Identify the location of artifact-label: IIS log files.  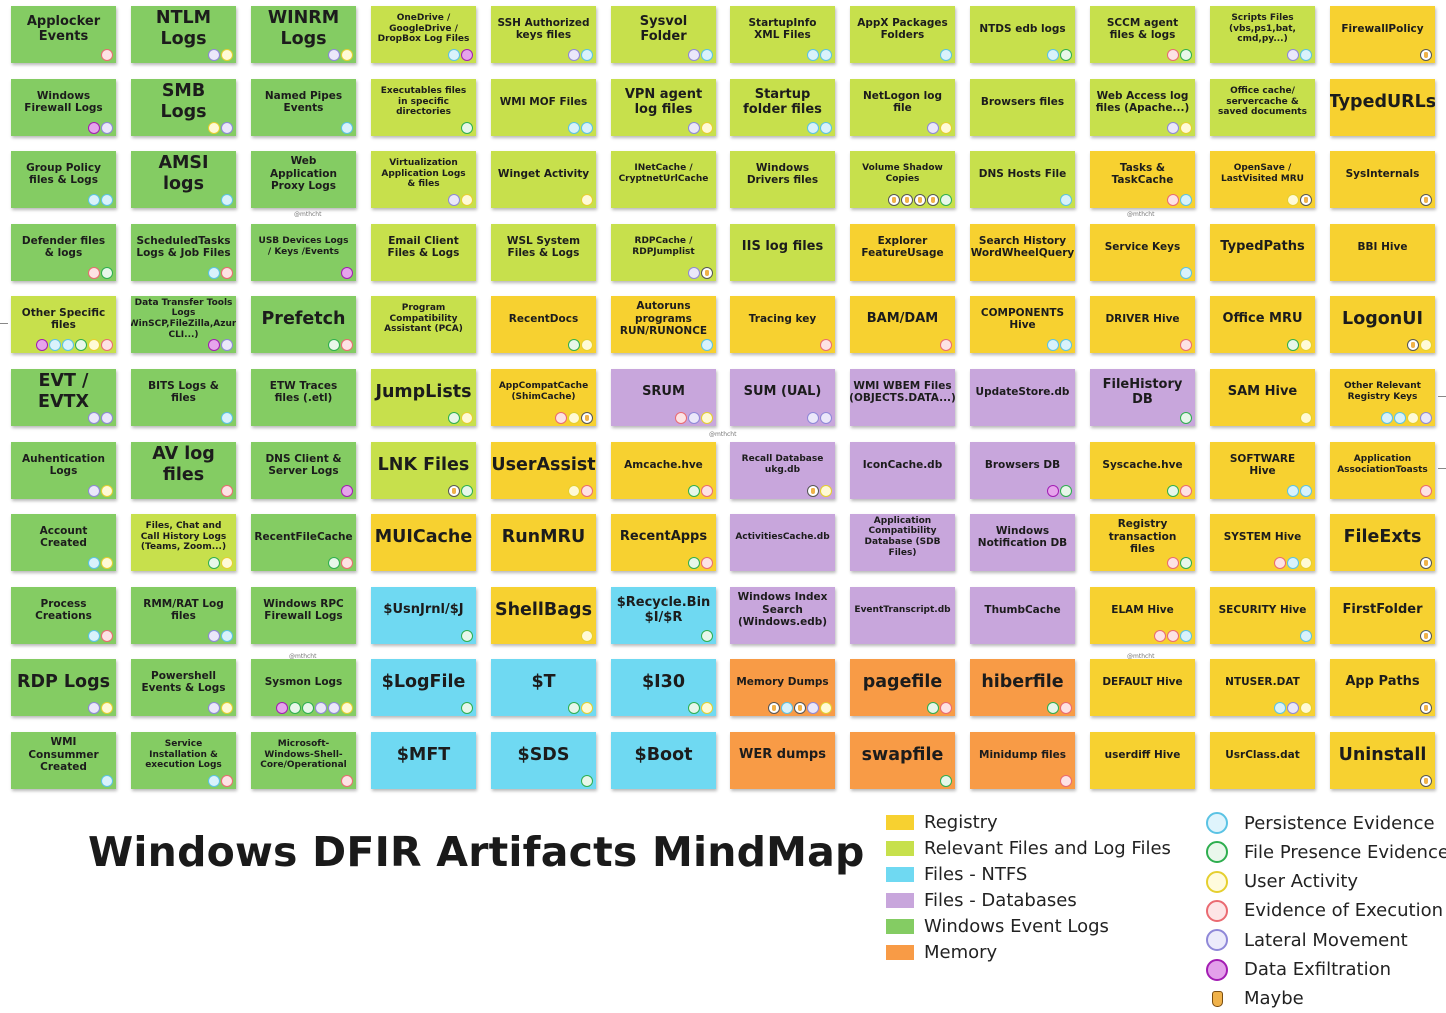
(782, 247).